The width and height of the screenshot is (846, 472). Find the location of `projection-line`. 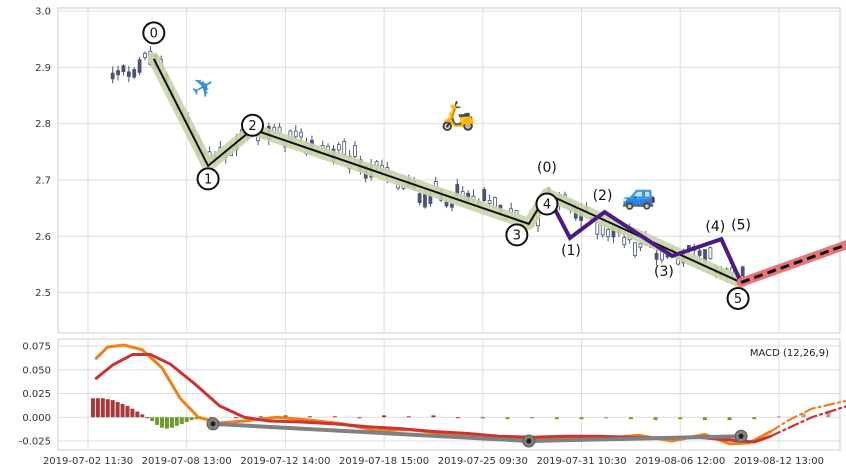

projection-line is located at coordinates (793, 263).